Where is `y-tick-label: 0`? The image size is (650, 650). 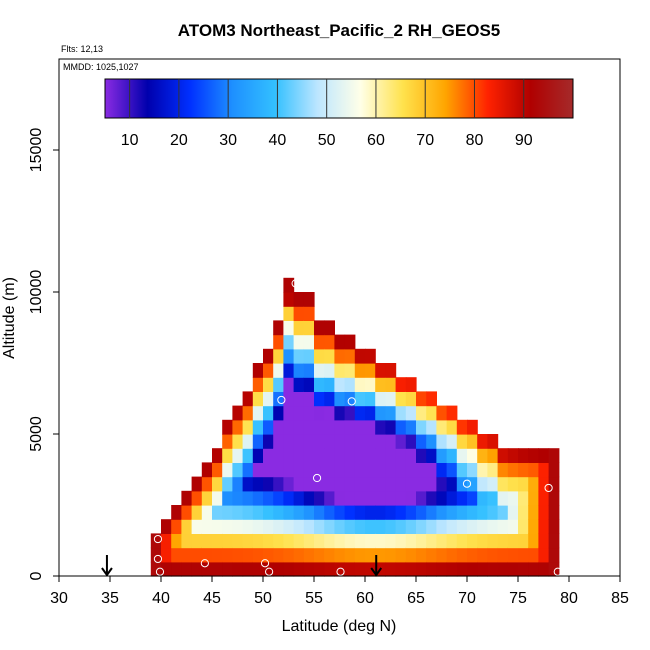 y-tick-label: 0 is located at coordinates (36, 575).